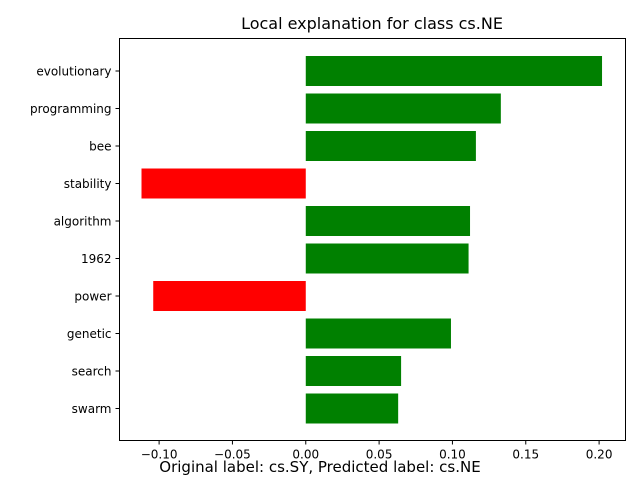  I want to click on bar-evolutionary, so click(454, 71).